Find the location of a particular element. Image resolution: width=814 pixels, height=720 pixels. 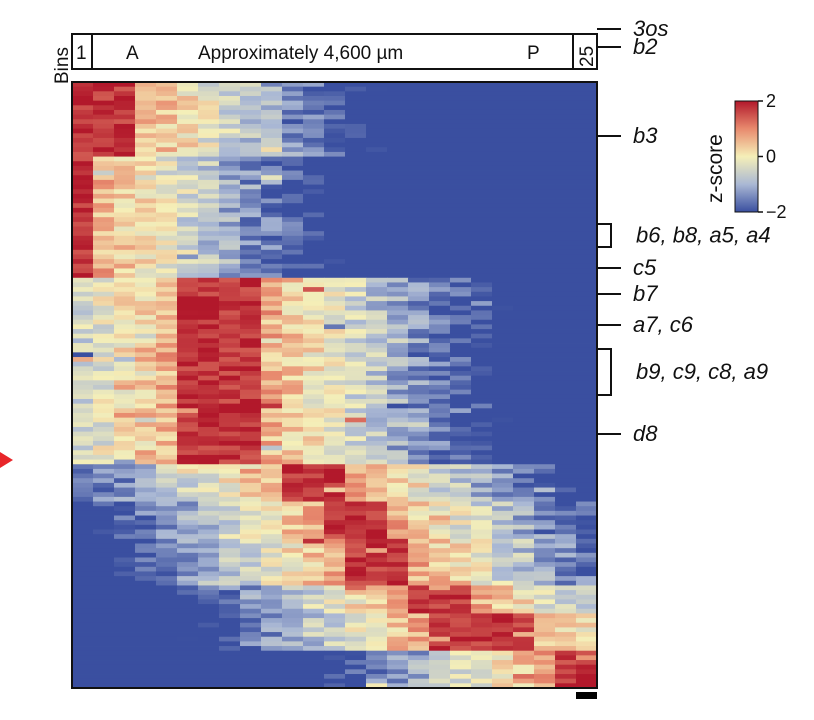

colorbar-tick-label: 0 is located at coordinates (771, 157).